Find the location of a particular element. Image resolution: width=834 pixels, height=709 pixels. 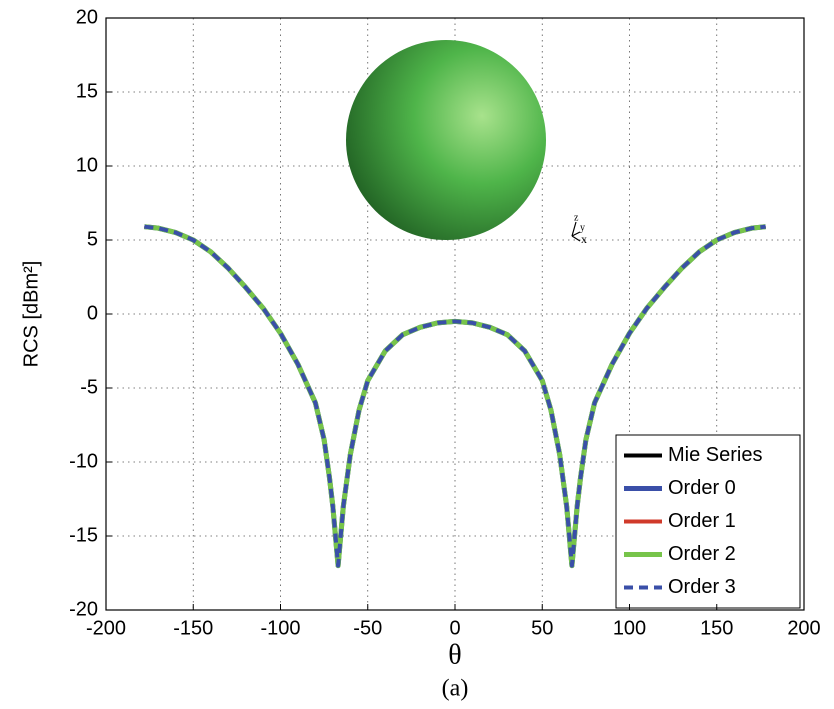

x-tick-label: 50 is located at coordinates (542, 628).